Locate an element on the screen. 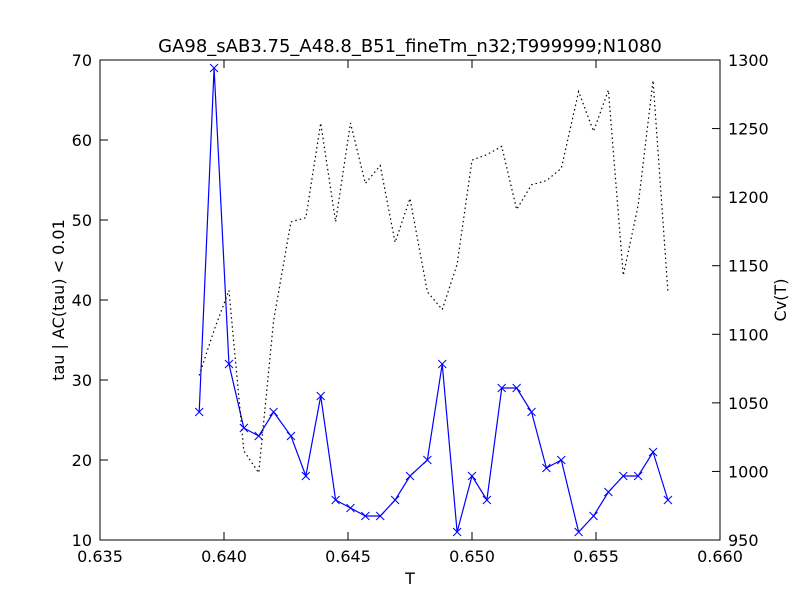 The width and height of the screenshot is (800, 600). y2-tick-label: 1150 is located at coordinates (748, 266).